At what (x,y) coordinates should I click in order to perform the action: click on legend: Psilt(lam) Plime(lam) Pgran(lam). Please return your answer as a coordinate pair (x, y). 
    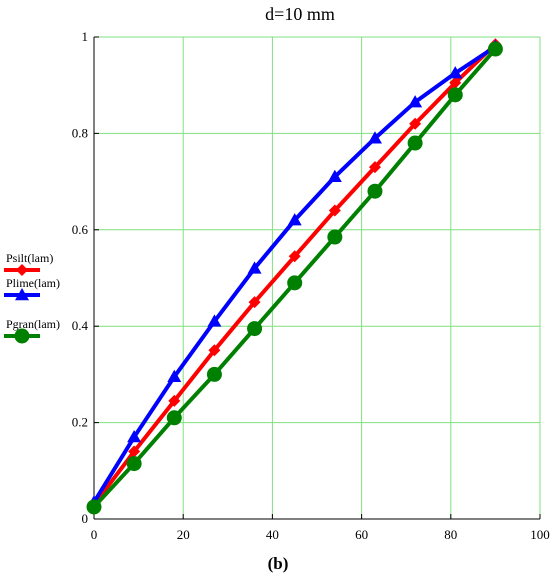
    Looking at the image, I should click on (32, 297).